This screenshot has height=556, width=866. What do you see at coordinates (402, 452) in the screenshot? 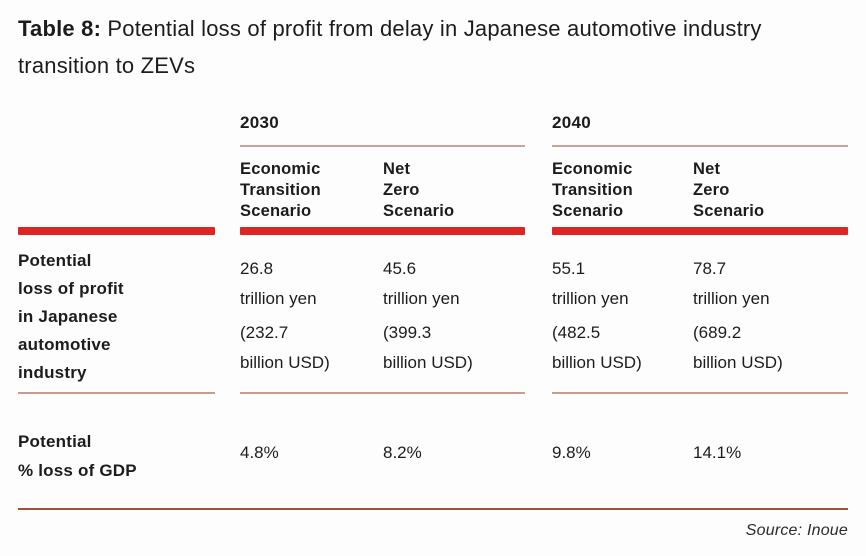
I see `table-cell: 8.2%` at bounding box center [402, 452].